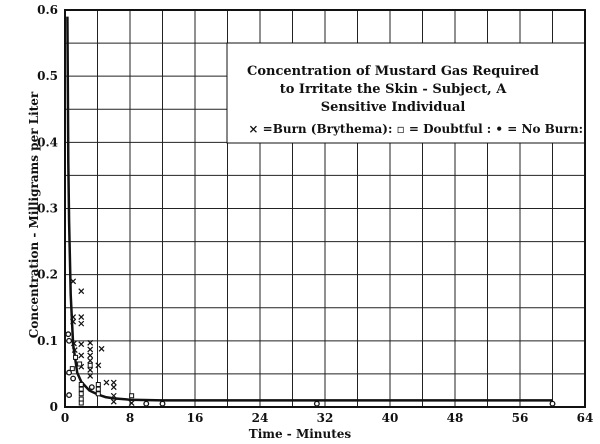 The image size is (600, 444). I want to click on y-tick-label: 0.3, so click(47, 209).